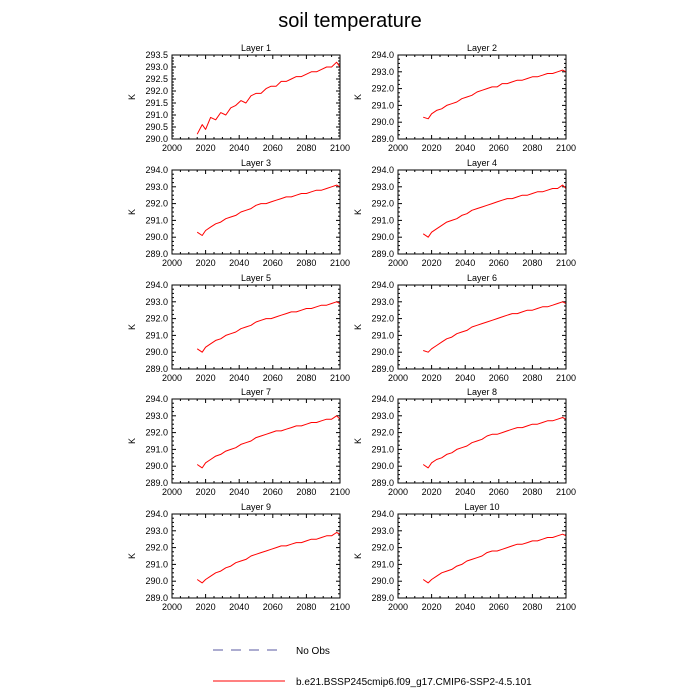 The image size is (700, 700). Describe the element at coordinates (481, 507) in the screenshot. I see `panel-title: Layer 10` at that location.